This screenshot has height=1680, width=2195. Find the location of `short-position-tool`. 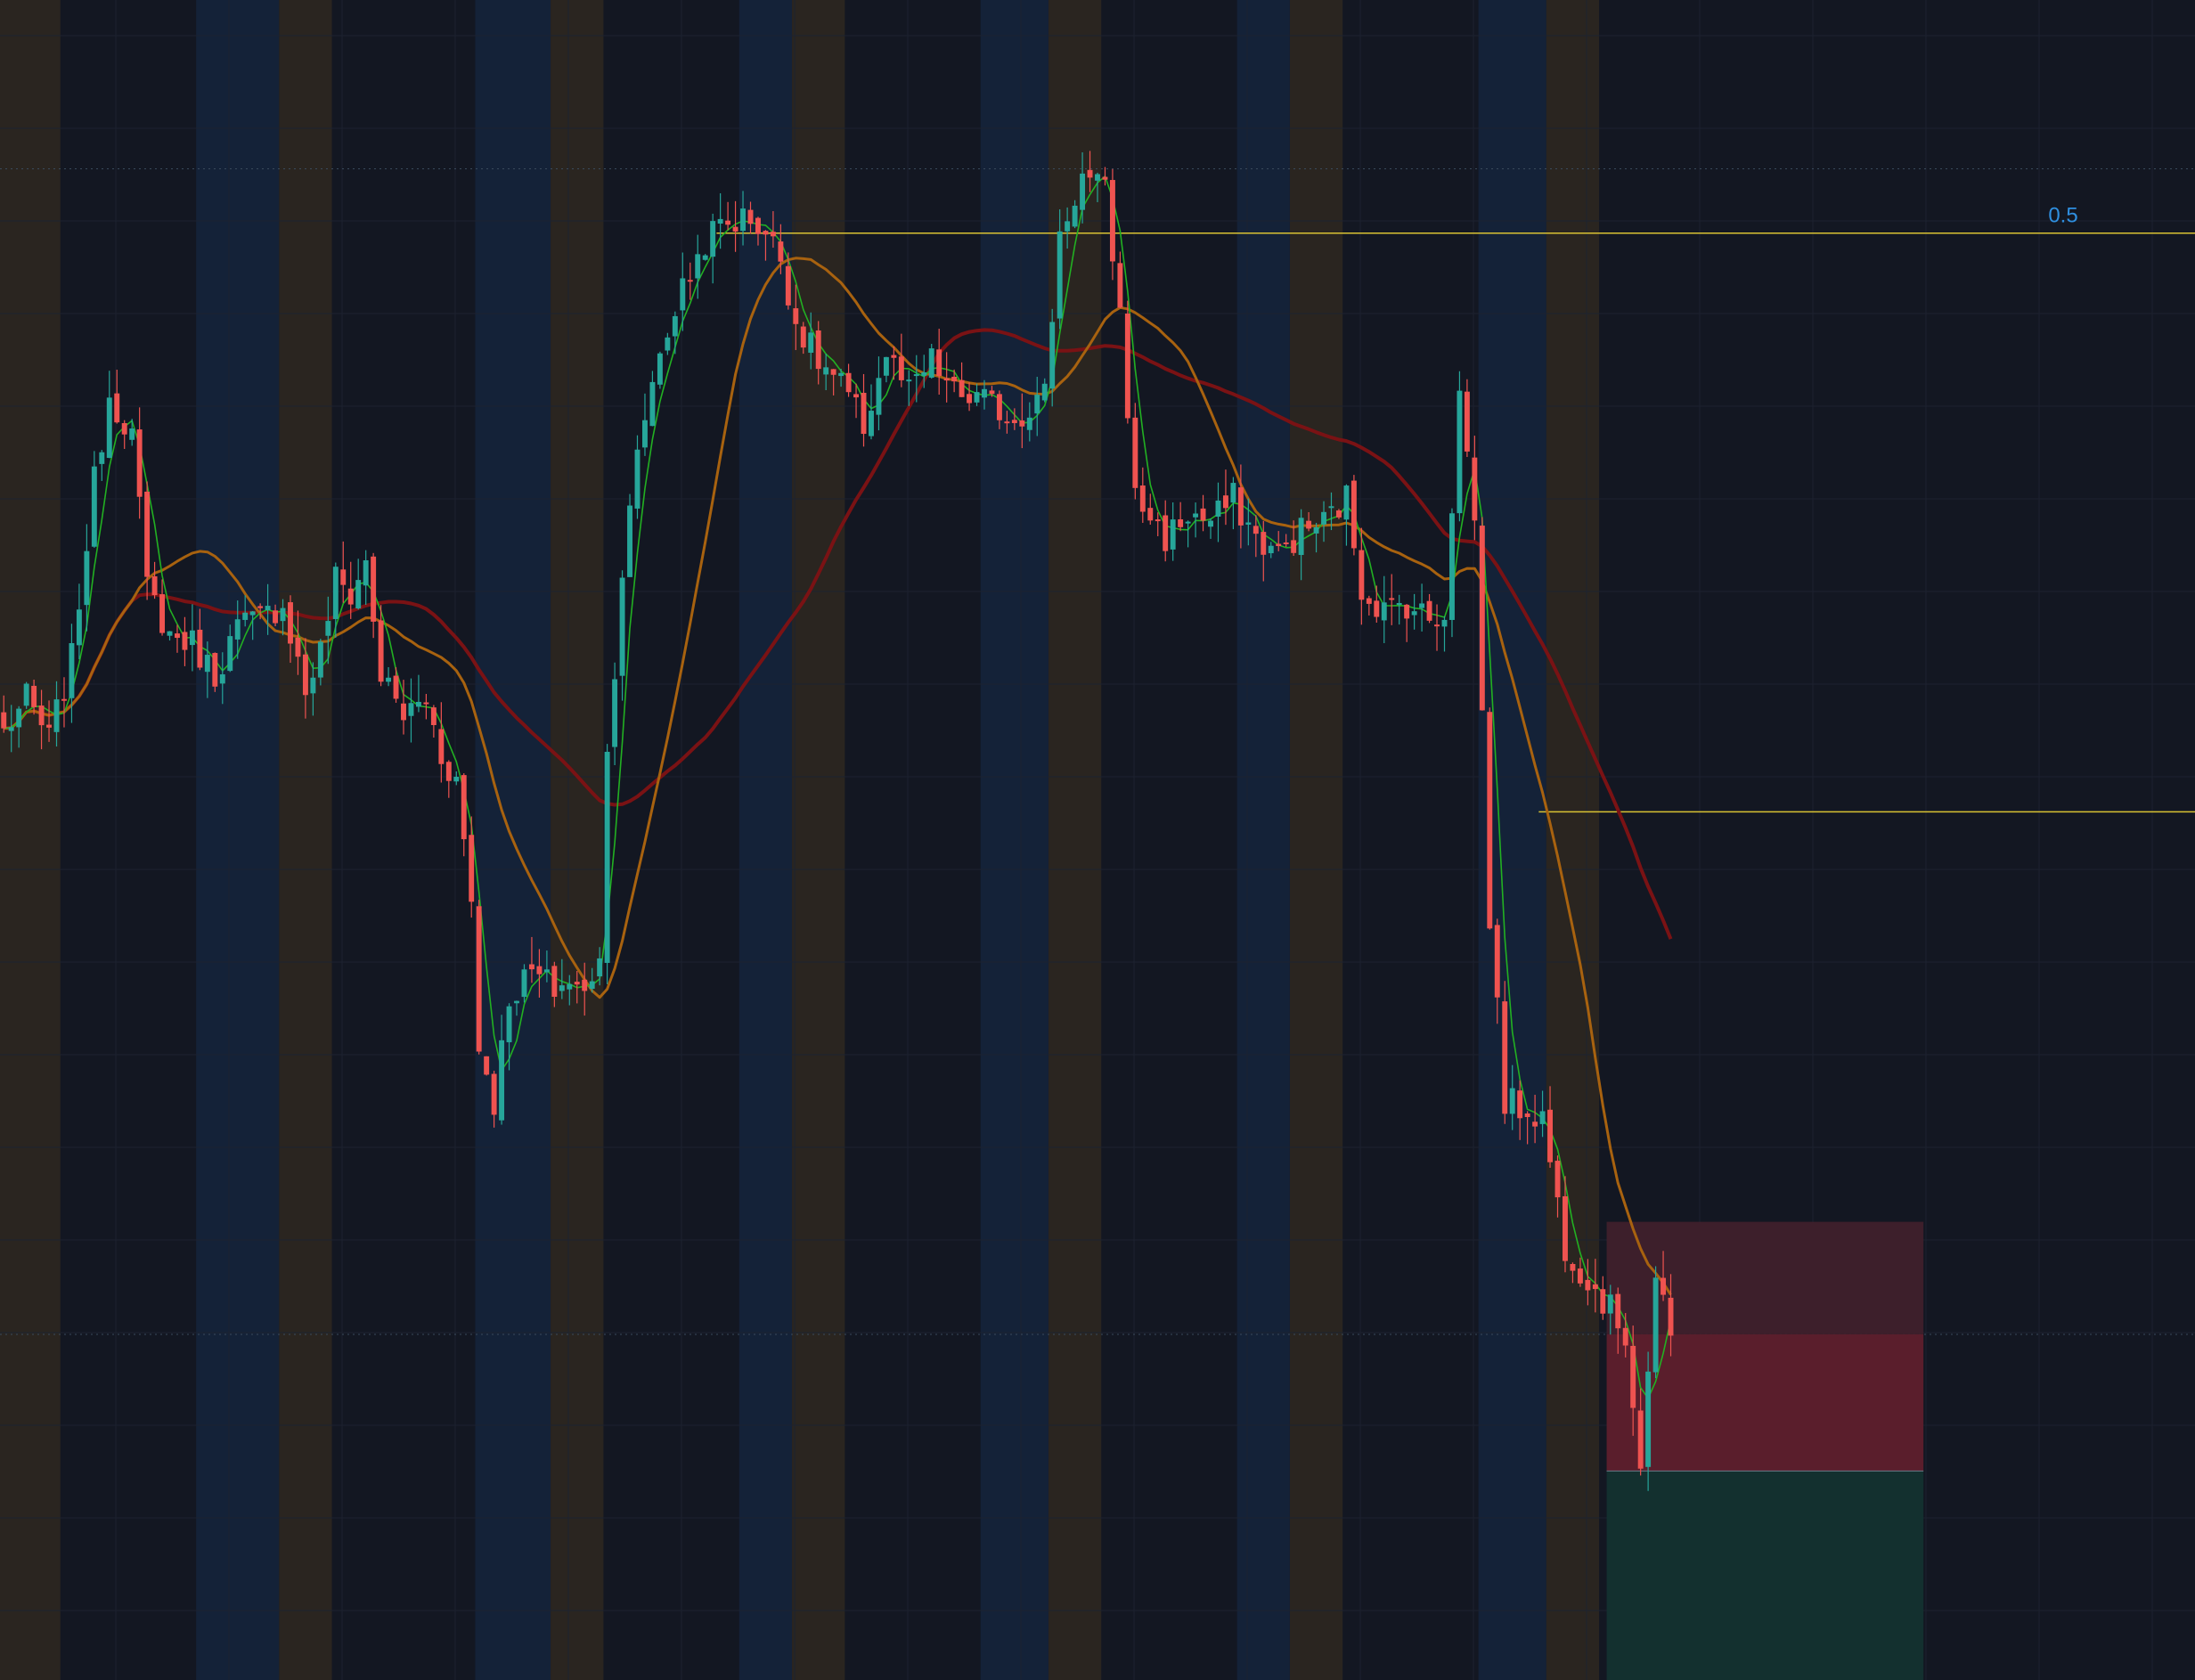

short-position-tool is located at coordinates (1765, 1450).